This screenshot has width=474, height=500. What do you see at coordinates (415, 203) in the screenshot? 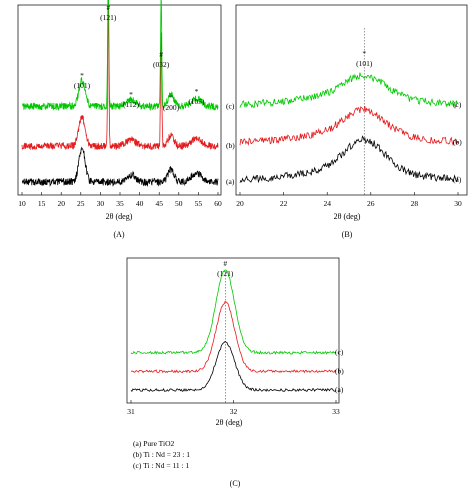
I see `x-tick-label: 28` at bounding box center [415, 203].